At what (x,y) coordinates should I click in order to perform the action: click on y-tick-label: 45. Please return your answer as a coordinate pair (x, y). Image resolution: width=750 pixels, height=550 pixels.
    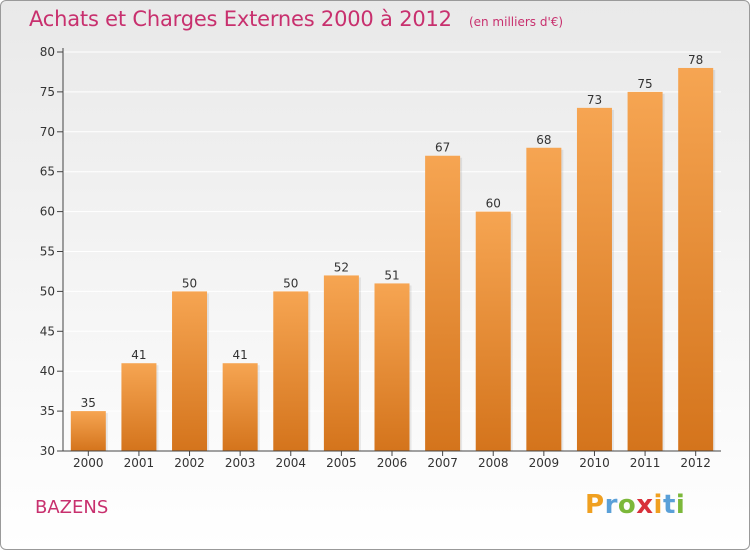
    Looking at the image, I should click on (47, 331).